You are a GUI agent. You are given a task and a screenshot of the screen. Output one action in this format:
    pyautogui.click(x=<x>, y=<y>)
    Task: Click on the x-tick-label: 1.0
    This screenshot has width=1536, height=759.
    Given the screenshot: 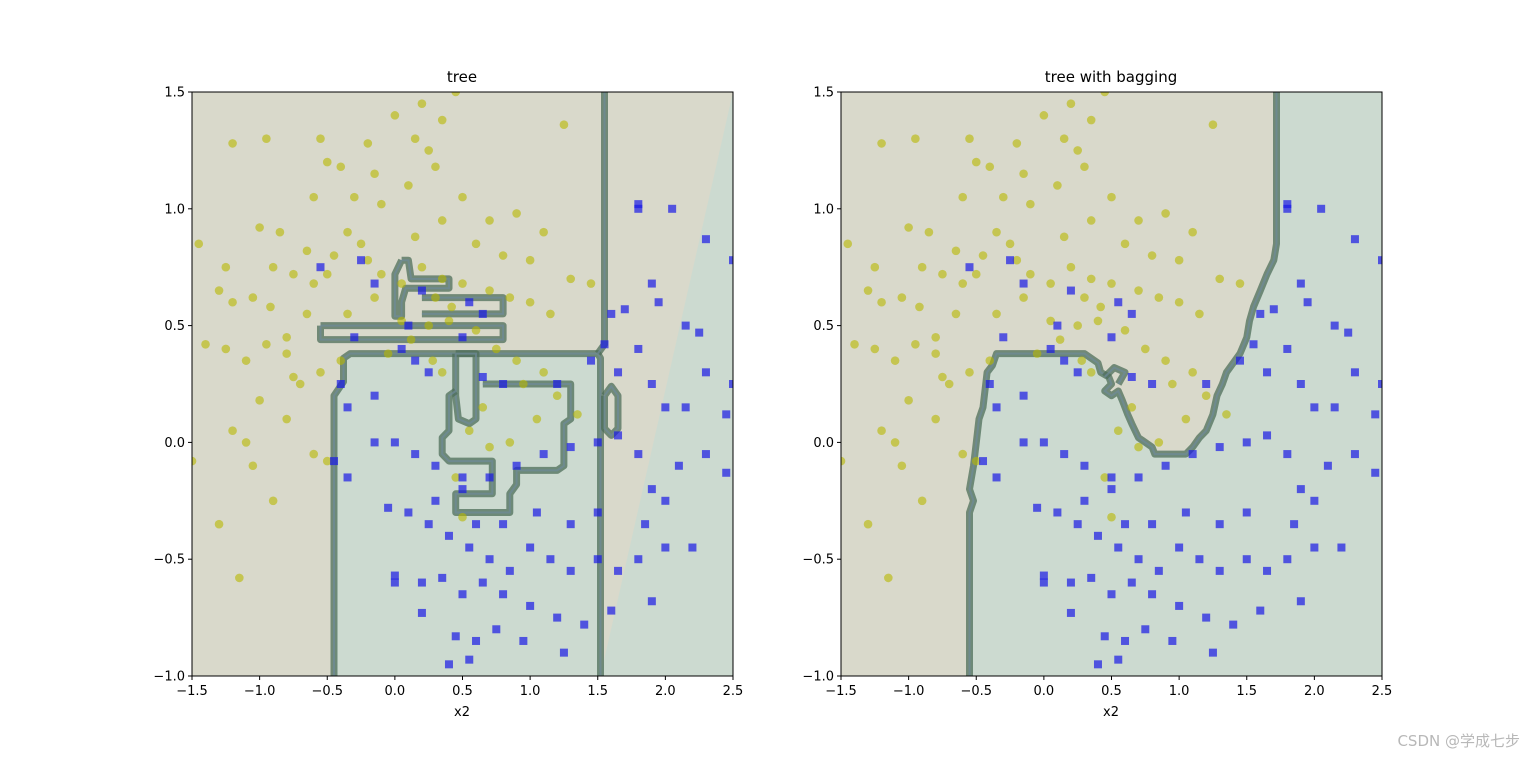 What is the action you would take?
    pyautogui.click(x=1179, y=691)
    